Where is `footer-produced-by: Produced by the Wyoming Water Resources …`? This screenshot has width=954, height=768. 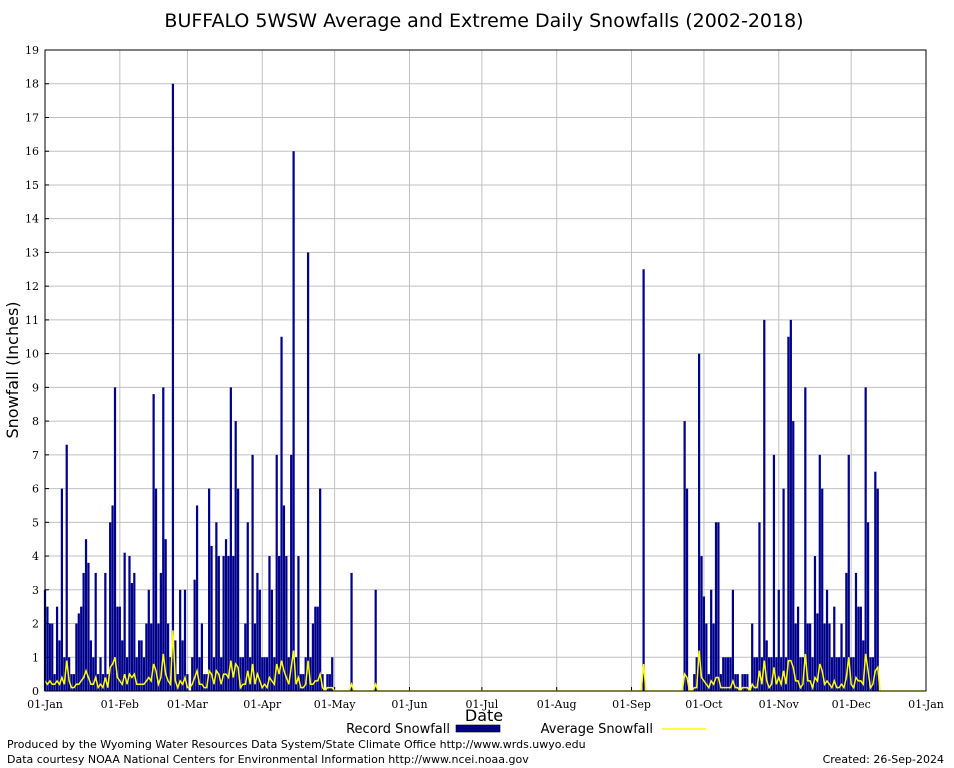
footer-produced-by: Produced by the Wyoming Water Resources … is located at coordinates (296, 744).